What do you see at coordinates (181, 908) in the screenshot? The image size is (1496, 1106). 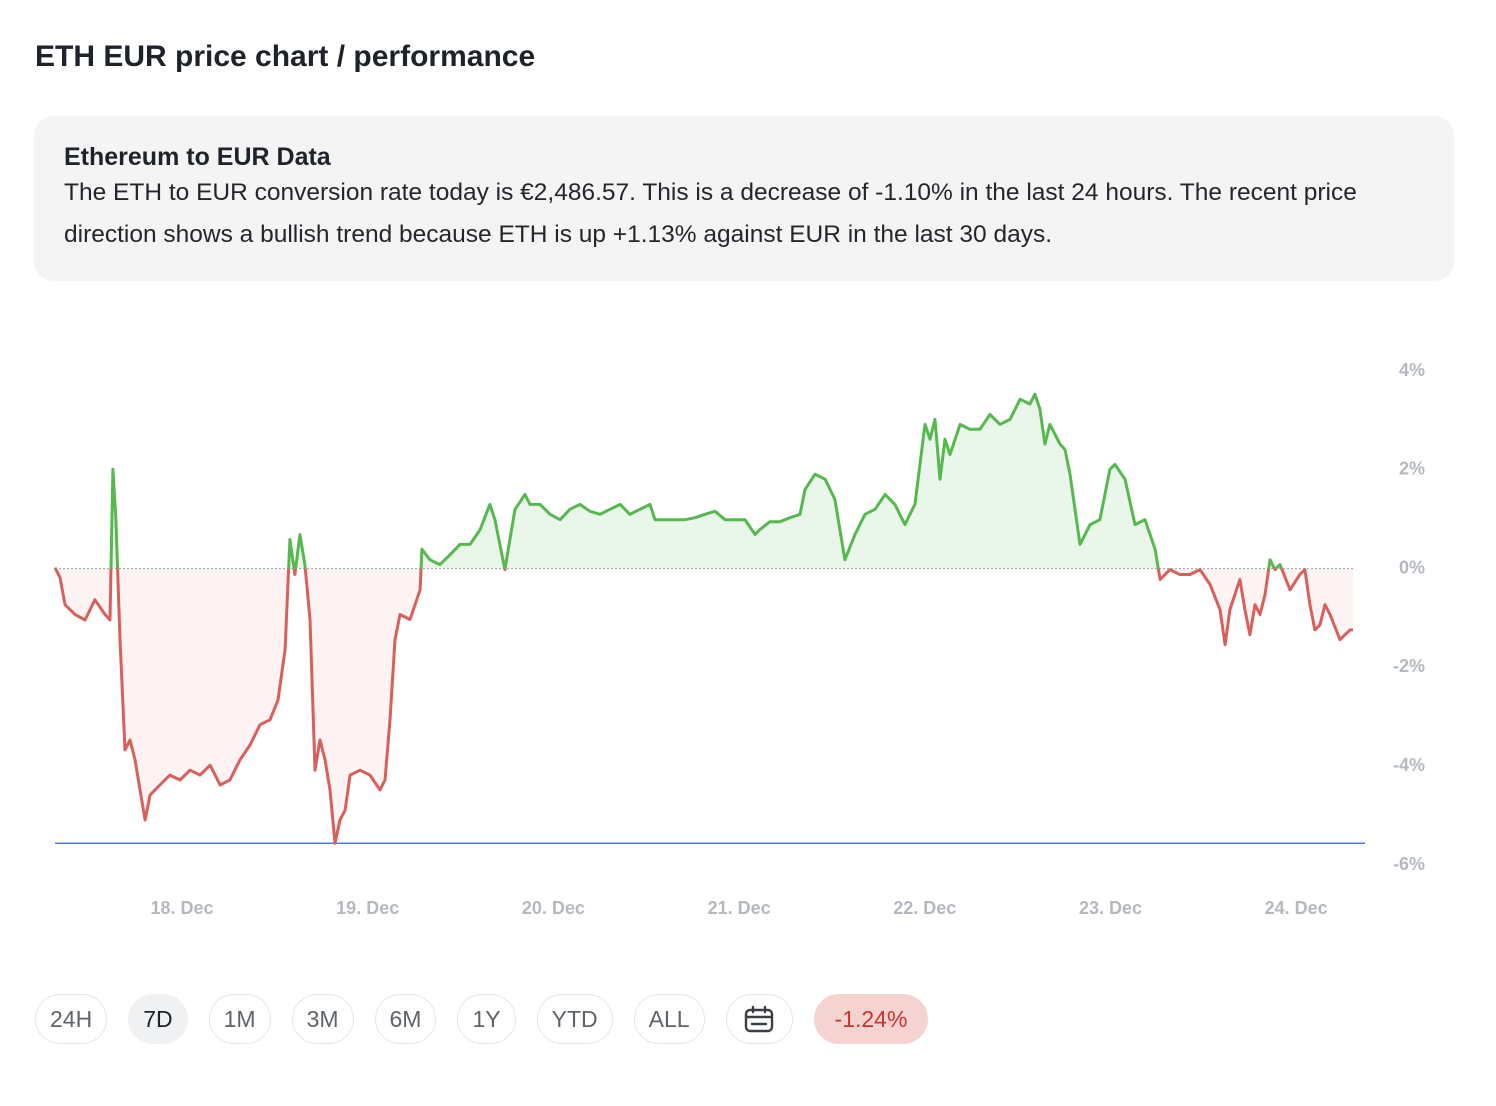 I see `x-tick-label: 18. Dec` at bounding box center [181, 908].